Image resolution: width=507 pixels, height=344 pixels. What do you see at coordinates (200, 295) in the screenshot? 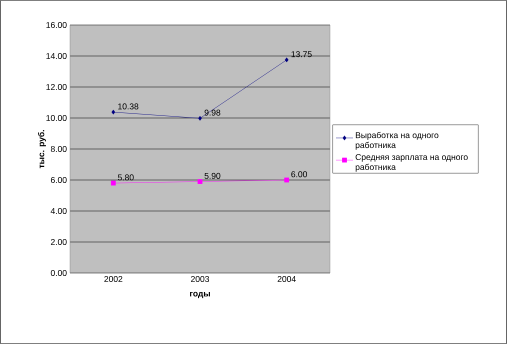
I see `x-axis-title: годы` at bounding box center [200, 295].